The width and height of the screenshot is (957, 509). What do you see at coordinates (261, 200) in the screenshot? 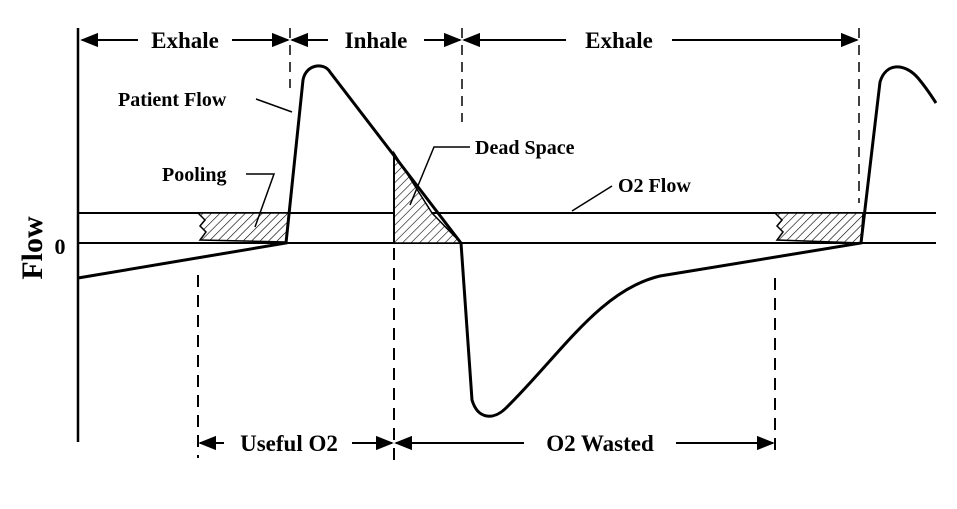
I see `callout-pooling-leader` at bounding box center [261, 200].